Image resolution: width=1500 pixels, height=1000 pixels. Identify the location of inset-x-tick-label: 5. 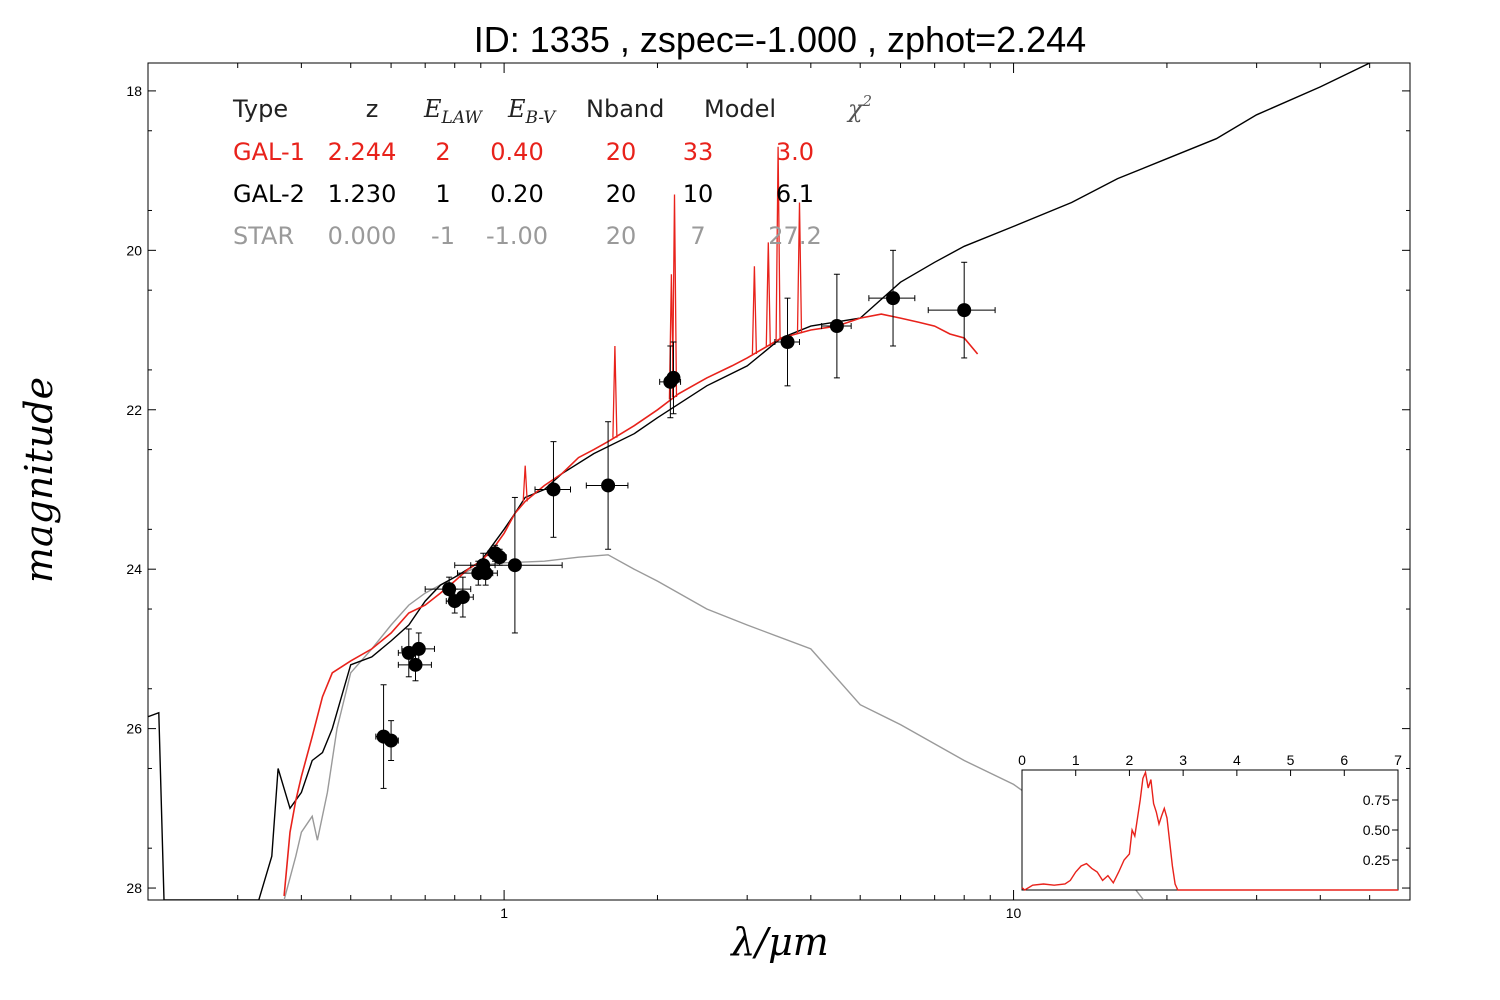
(1291, 760).